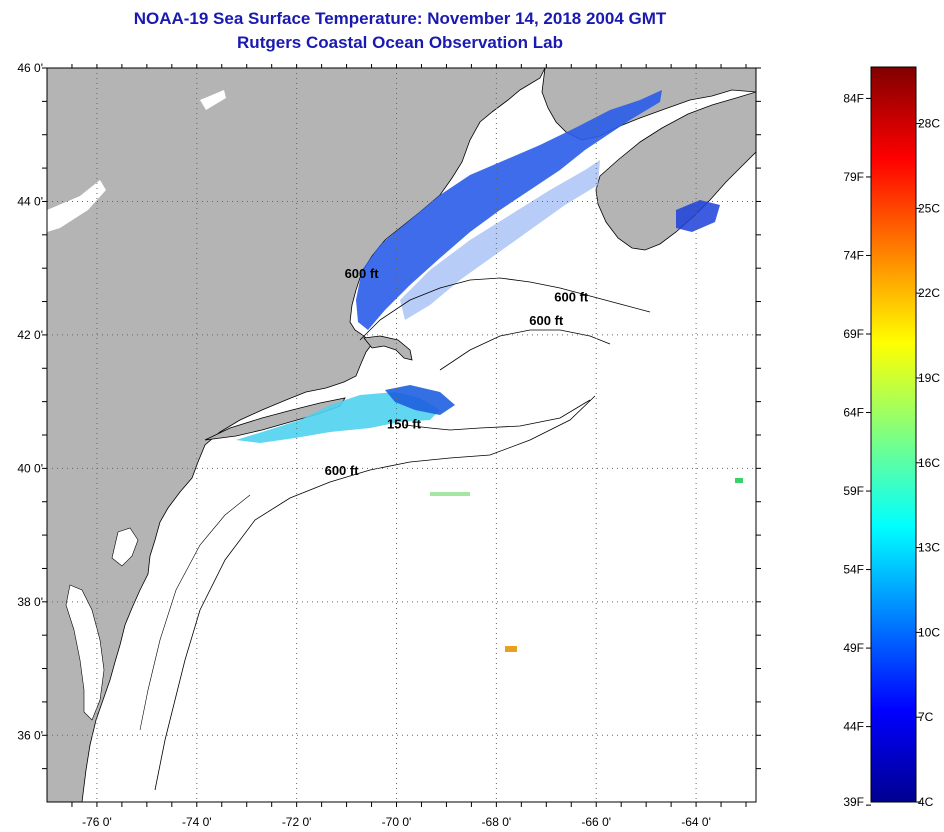 The image size is (944, 832). Describe the element at coordinates (893, 434) in the screenshot. I see `colorbar` at that location.